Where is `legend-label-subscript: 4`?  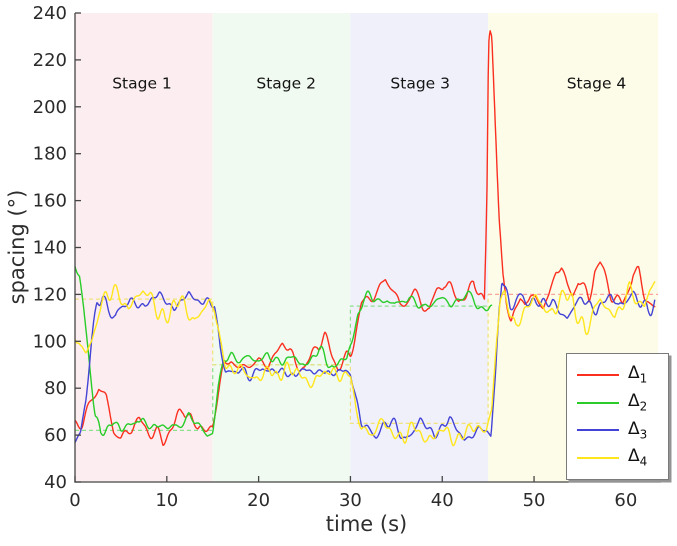 legend-label-subscript: 4 is located at coordinates (643, 461).